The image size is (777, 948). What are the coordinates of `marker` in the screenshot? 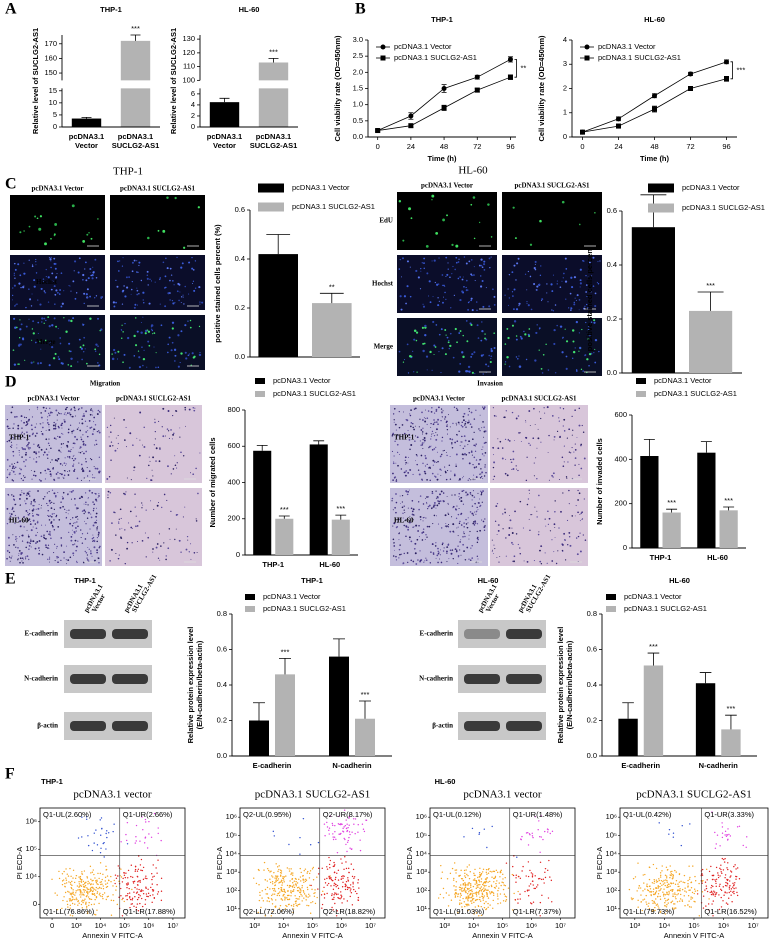 It's located at (726, 62).